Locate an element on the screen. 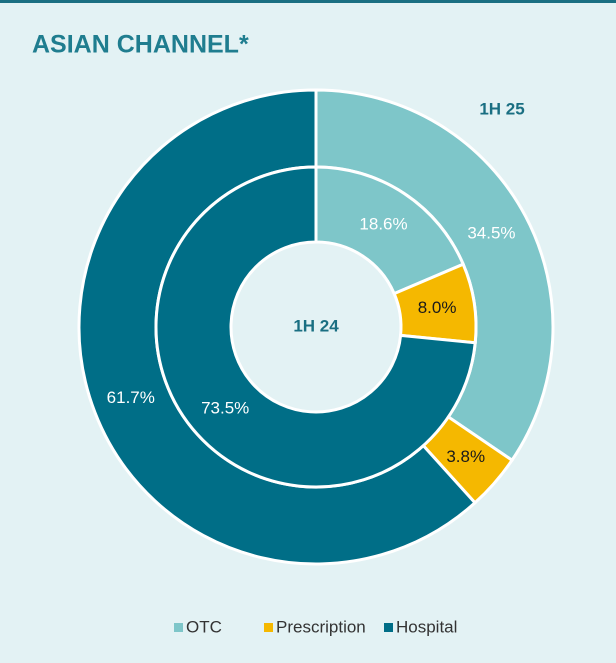 Image resolution: width=616 pixels, height=663 pixels. legend-label: OTC is located at coordinates (204, 626).